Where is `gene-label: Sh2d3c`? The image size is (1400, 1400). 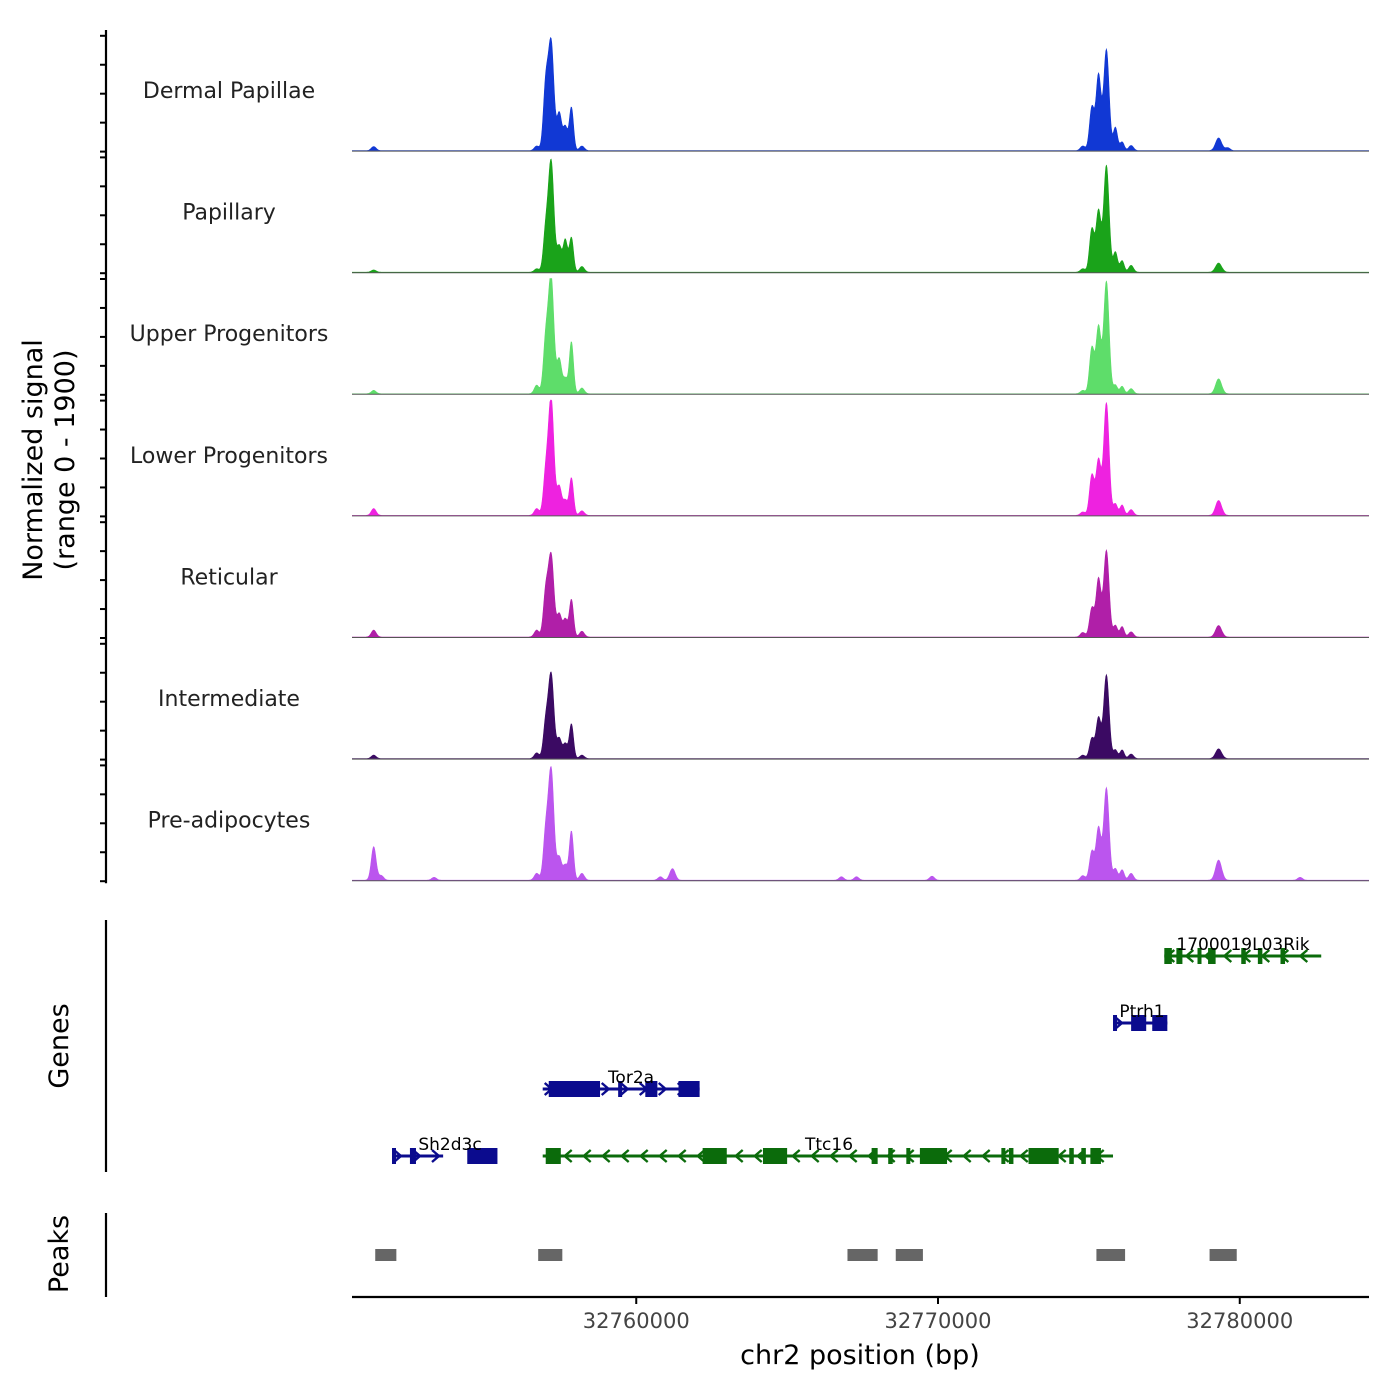 gene-label: Sh2d3c is located at coordinates (449, 1145).